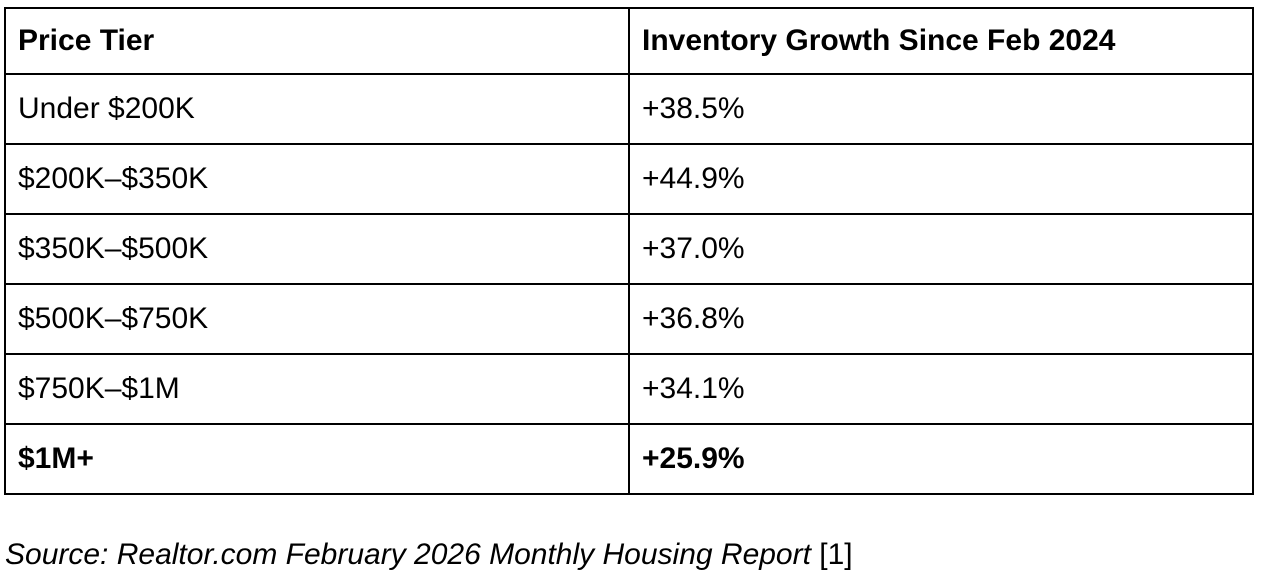  I want to click on table-row: $500K–$750K +36.8%, so click(629, 319).